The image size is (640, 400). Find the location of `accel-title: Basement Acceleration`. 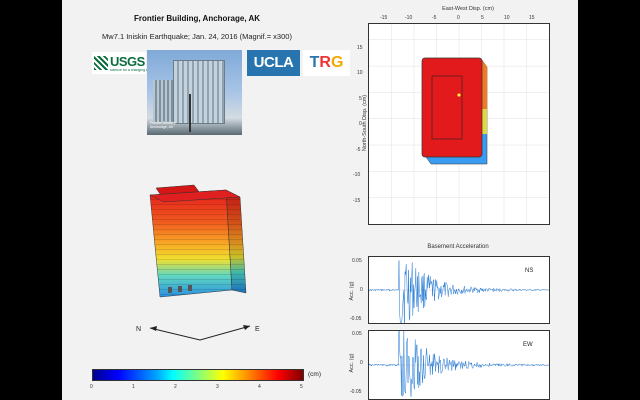

accel-title: Basement Acceleration is located at coordinates (458, 247).